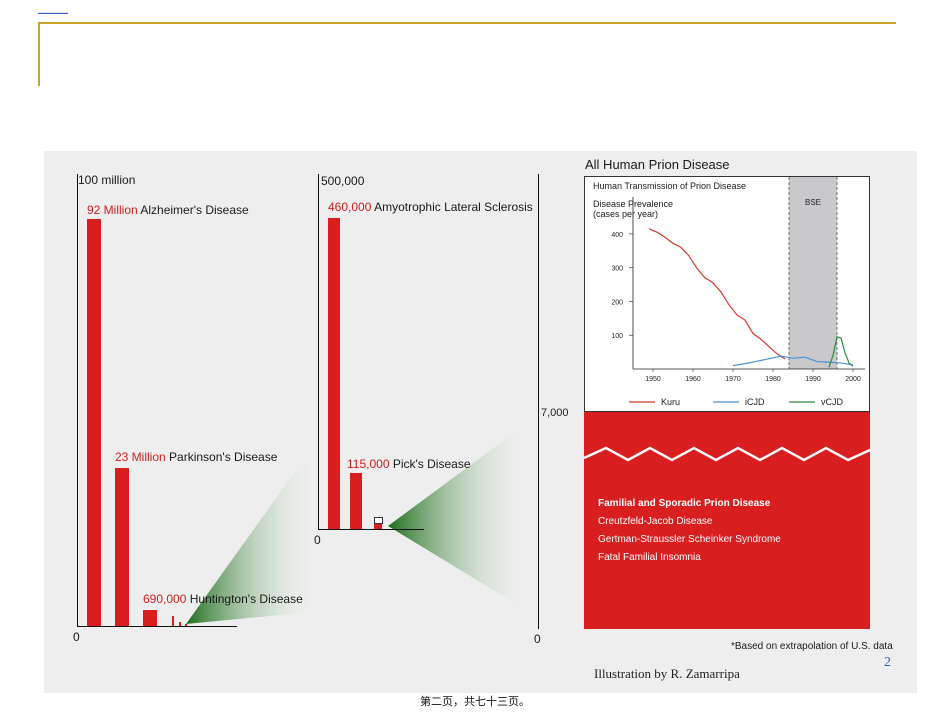 The image size is (950, 712). Describe the element at coordinates (617, 336) in the screenshot. I see `inset-y-tick-label: 100` at that location.